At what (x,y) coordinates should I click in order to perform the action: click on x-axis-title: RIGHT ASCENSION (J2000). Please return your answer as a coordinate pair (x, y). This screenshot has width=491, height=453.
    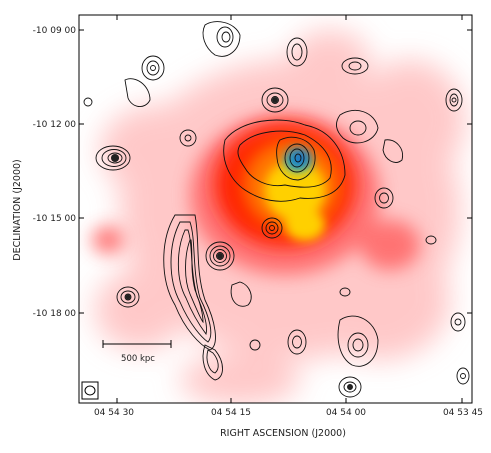
    Looking at the image, I should click on (283, 433).